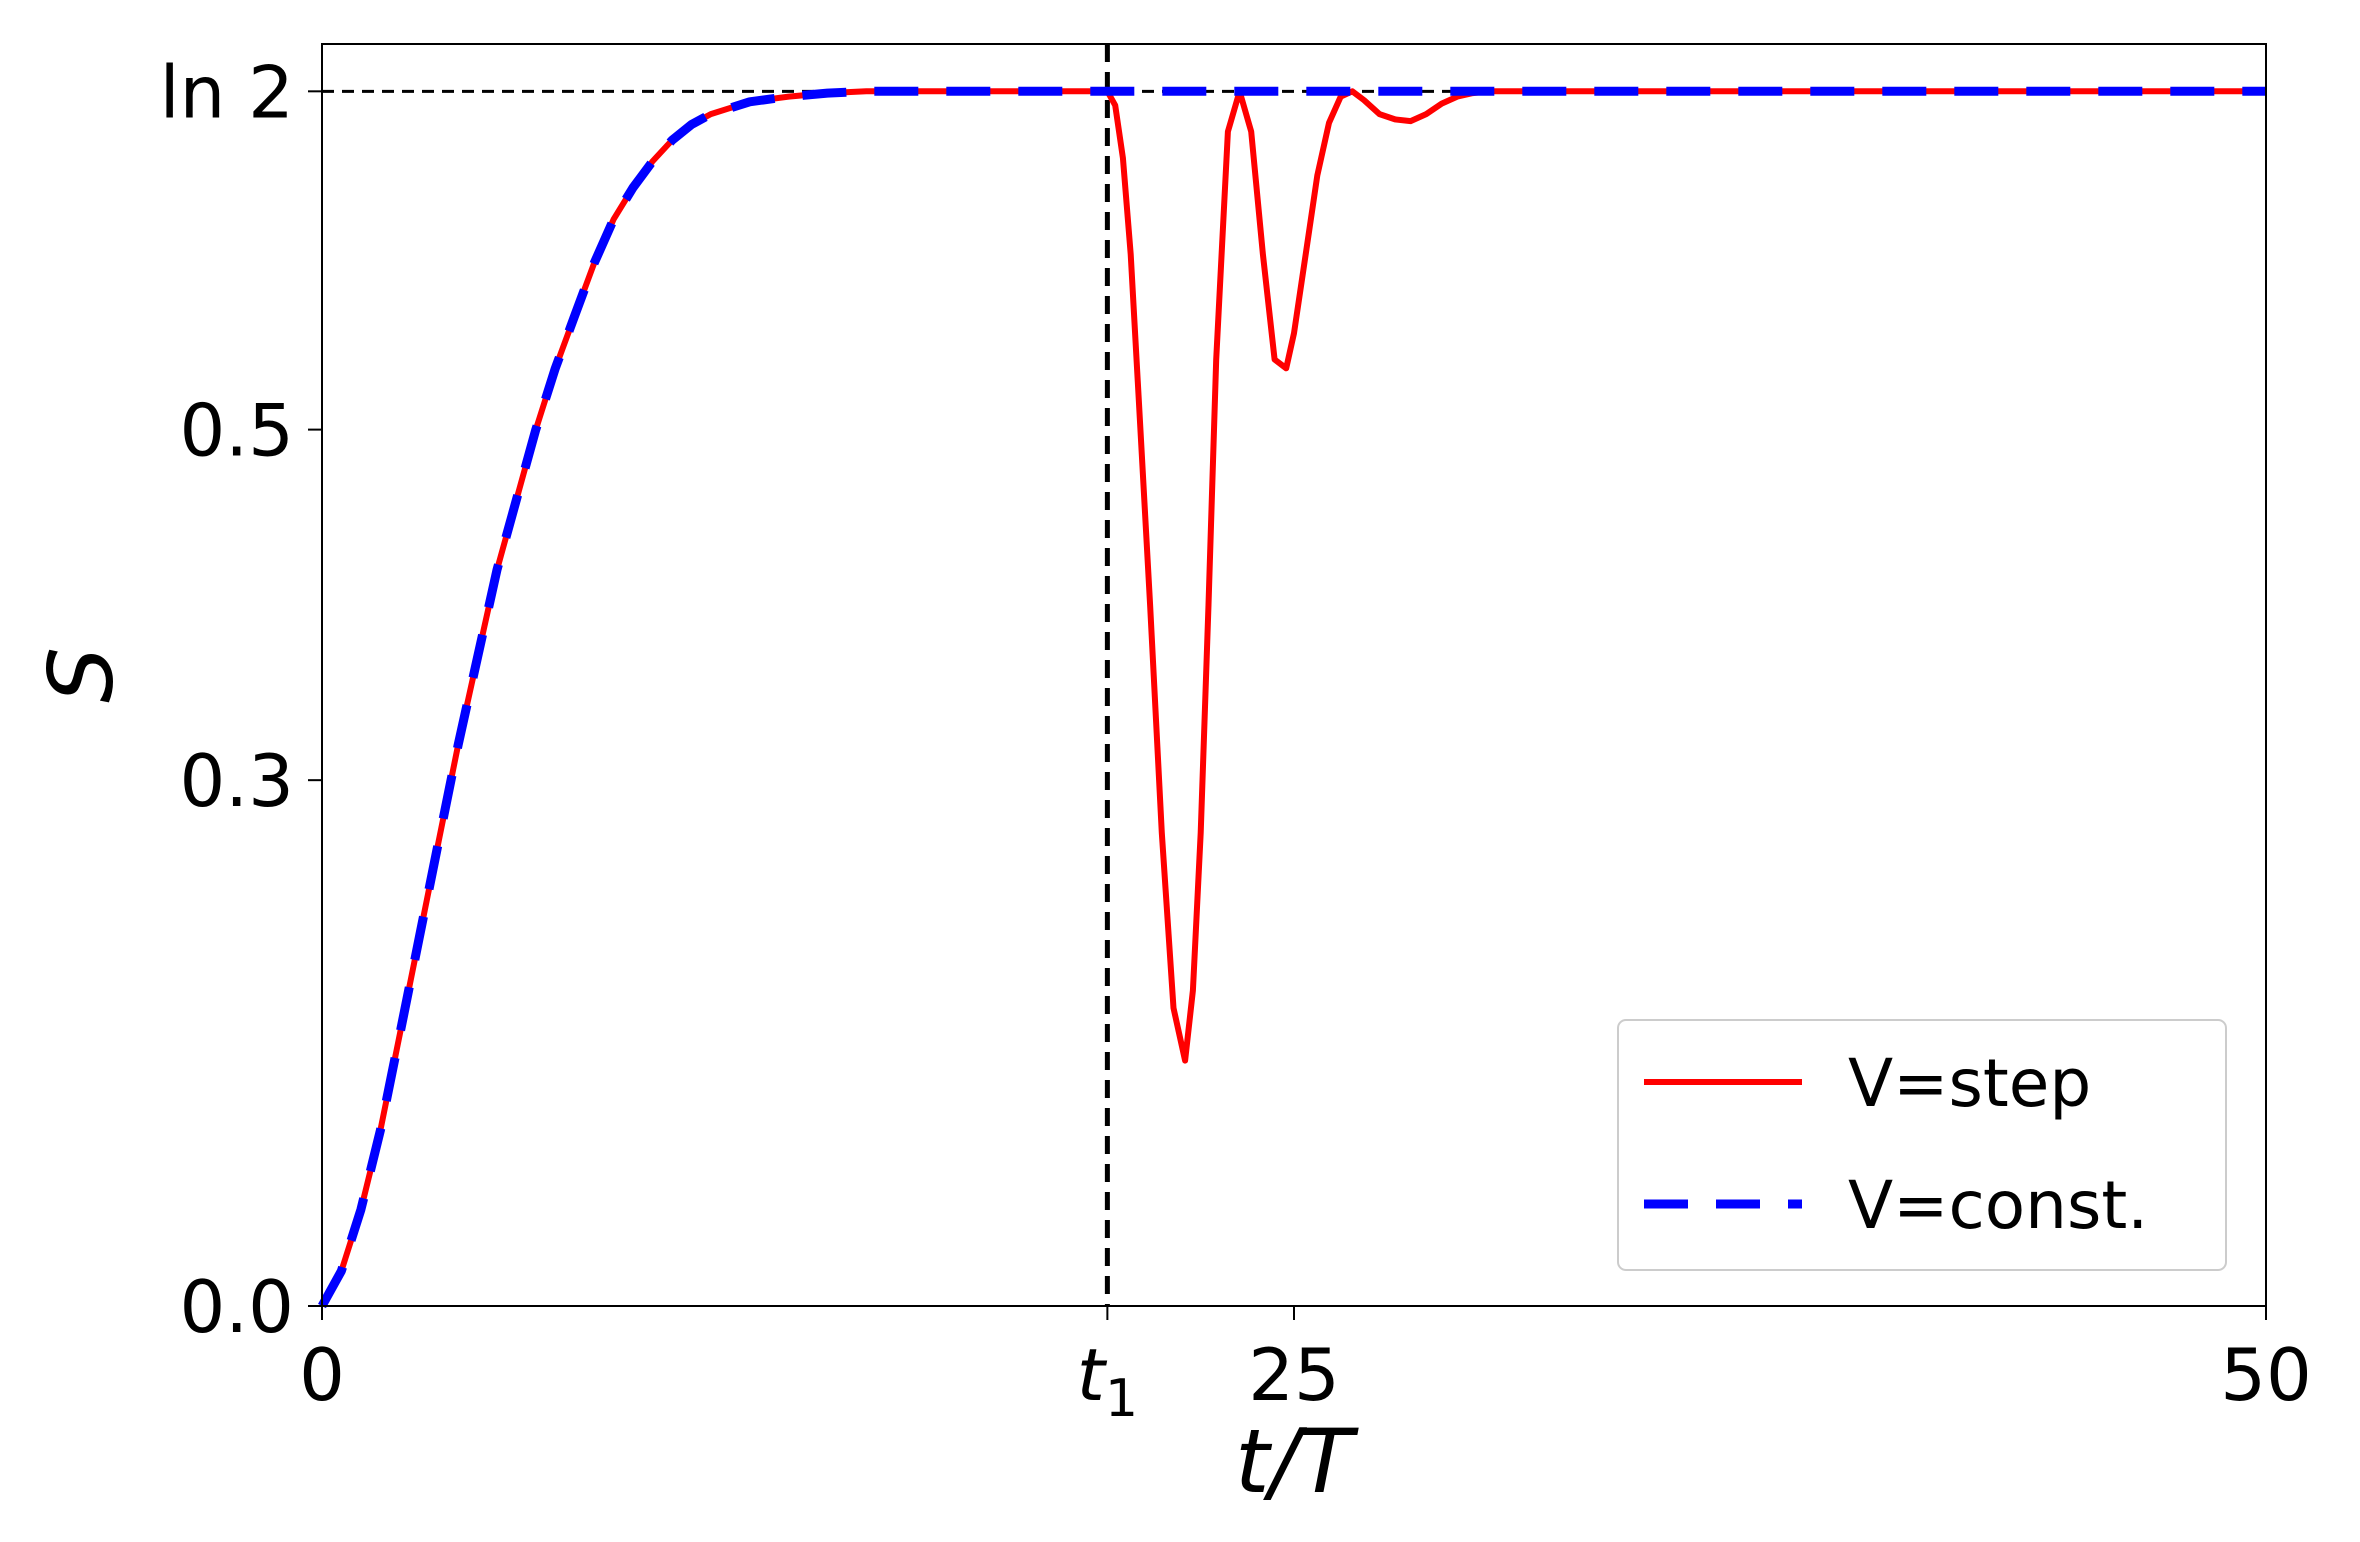 The width and height of the screenshot is (2360, 1542). I want to click on x-tick-label: 0, so click(322, 1375).